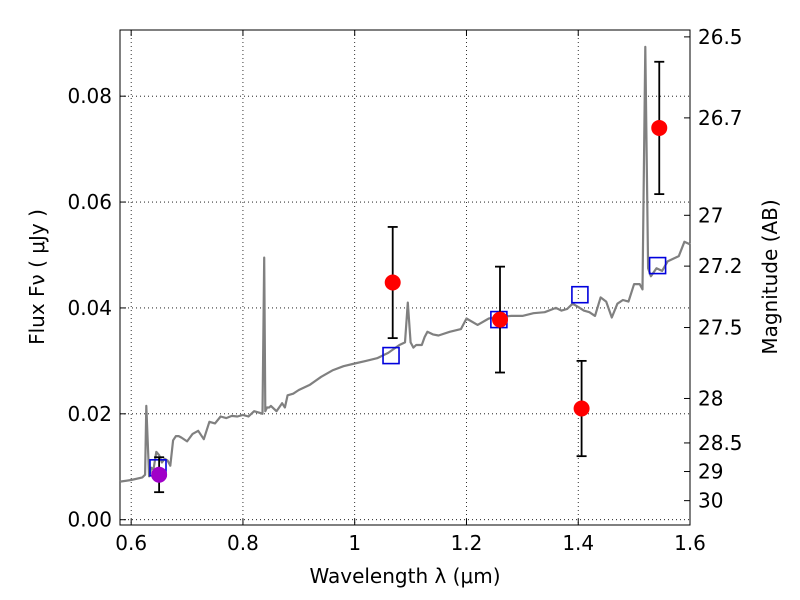 The width and height of the screenshot is (800, 600). Describe the element at coordinates (404, 576) in the screenshot. I see `x-axis-label: Wavelength λ (μm)` at that location.